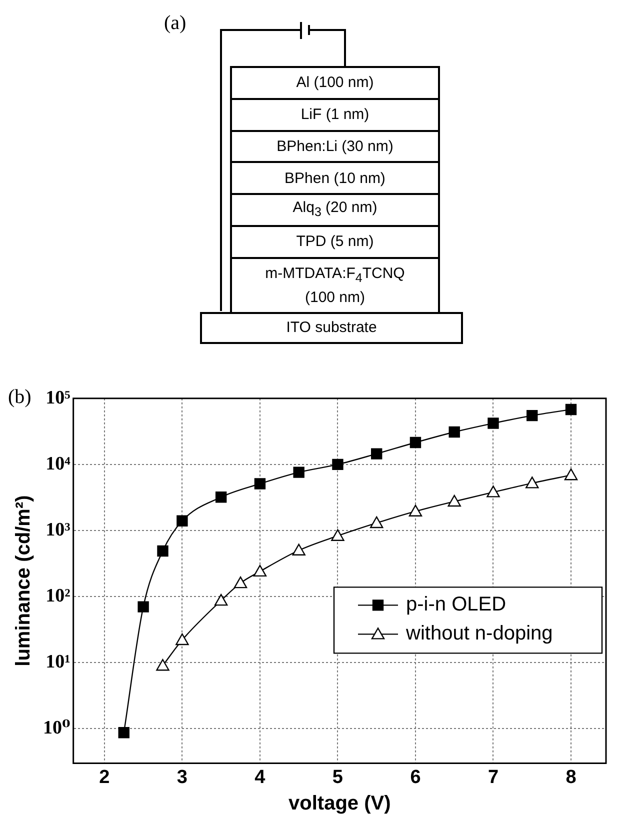  I want to click on y-tick-label: 10⁵, so click(58, 397).